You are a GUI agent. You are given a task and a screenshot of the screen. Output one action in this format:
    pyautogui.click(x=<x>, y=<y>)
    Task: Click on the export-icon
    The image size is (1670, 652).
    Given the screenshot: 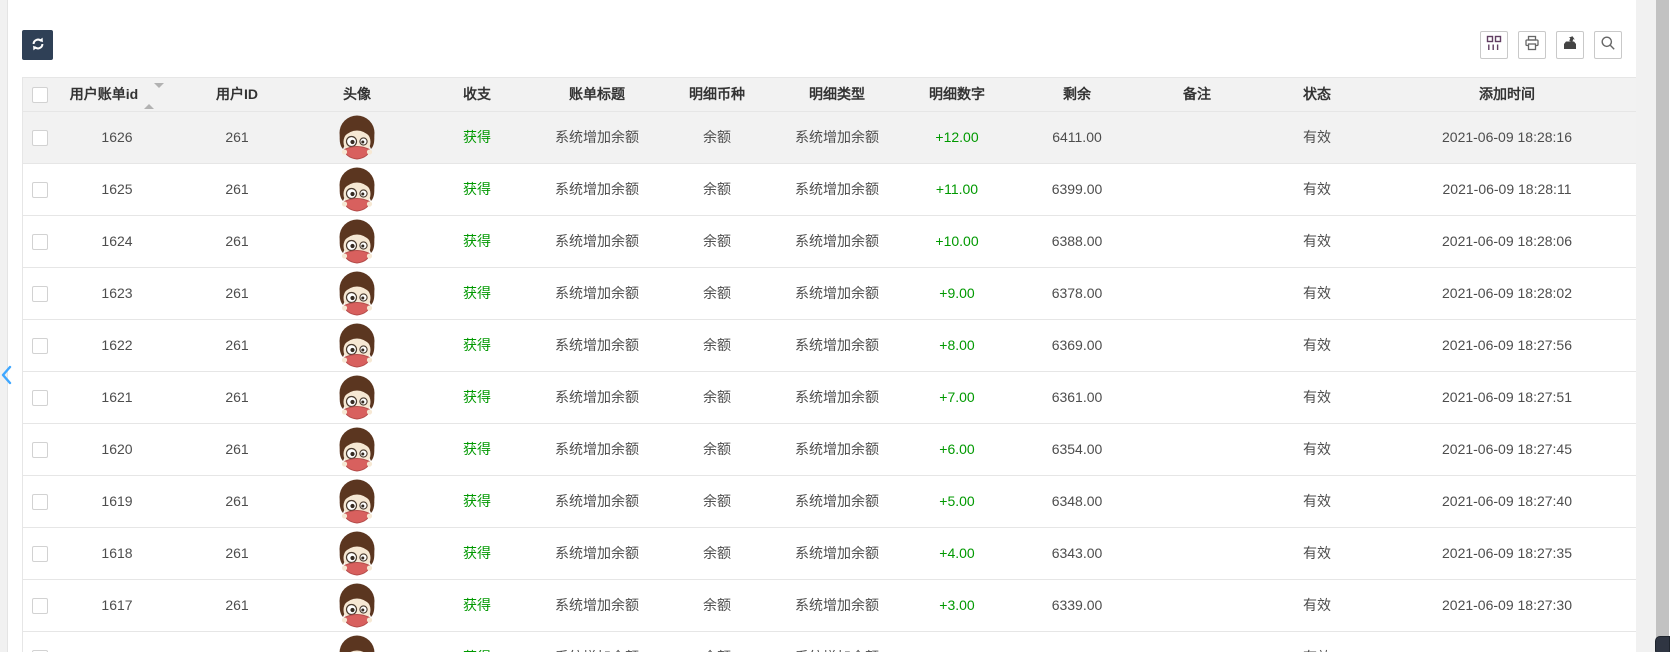 What is the action you would take?
    pyautogui.click(x=1570, y=45)
    